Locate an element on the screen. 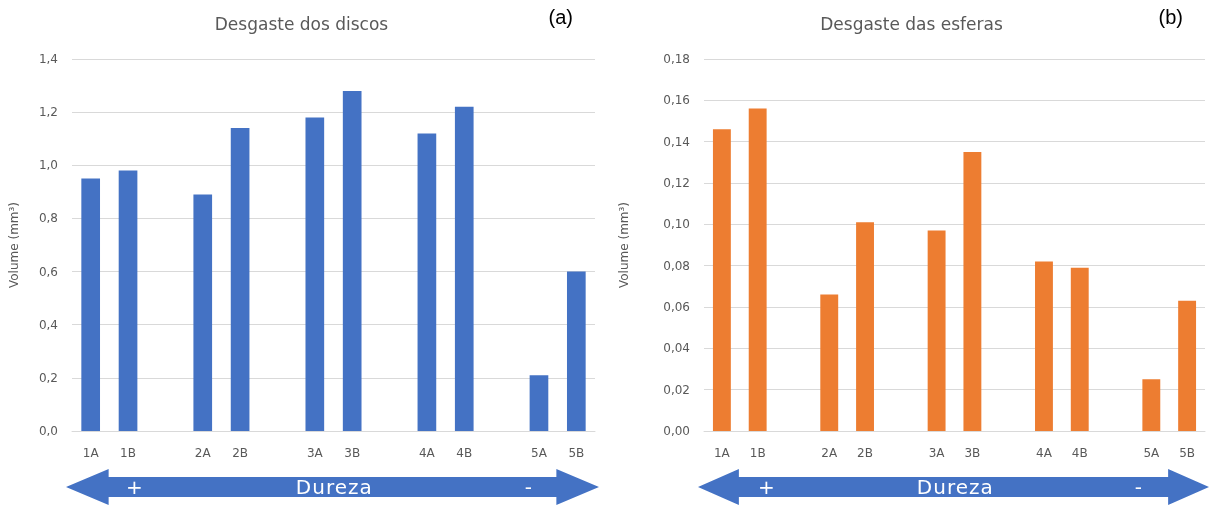 The image size is (1213, 506). y-tick-label: 0,12 is located at coordinates (676, 183).